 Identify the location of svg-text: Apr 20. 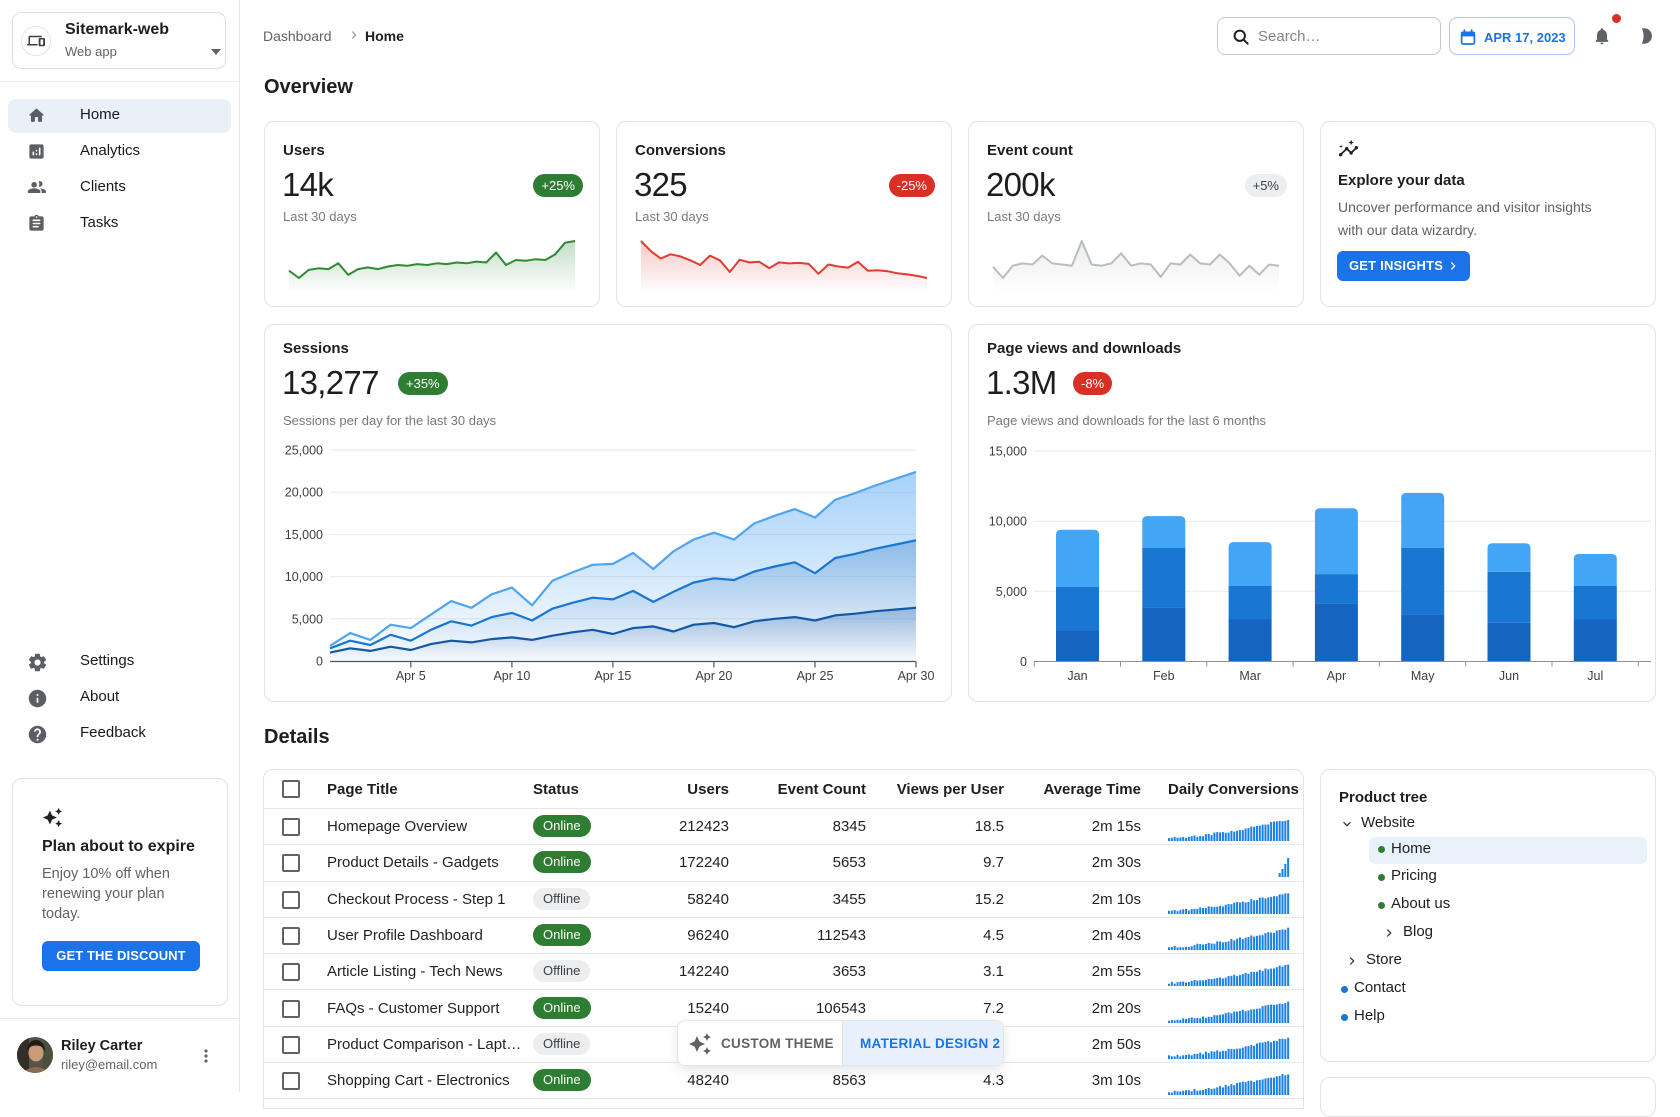
(713, 676).